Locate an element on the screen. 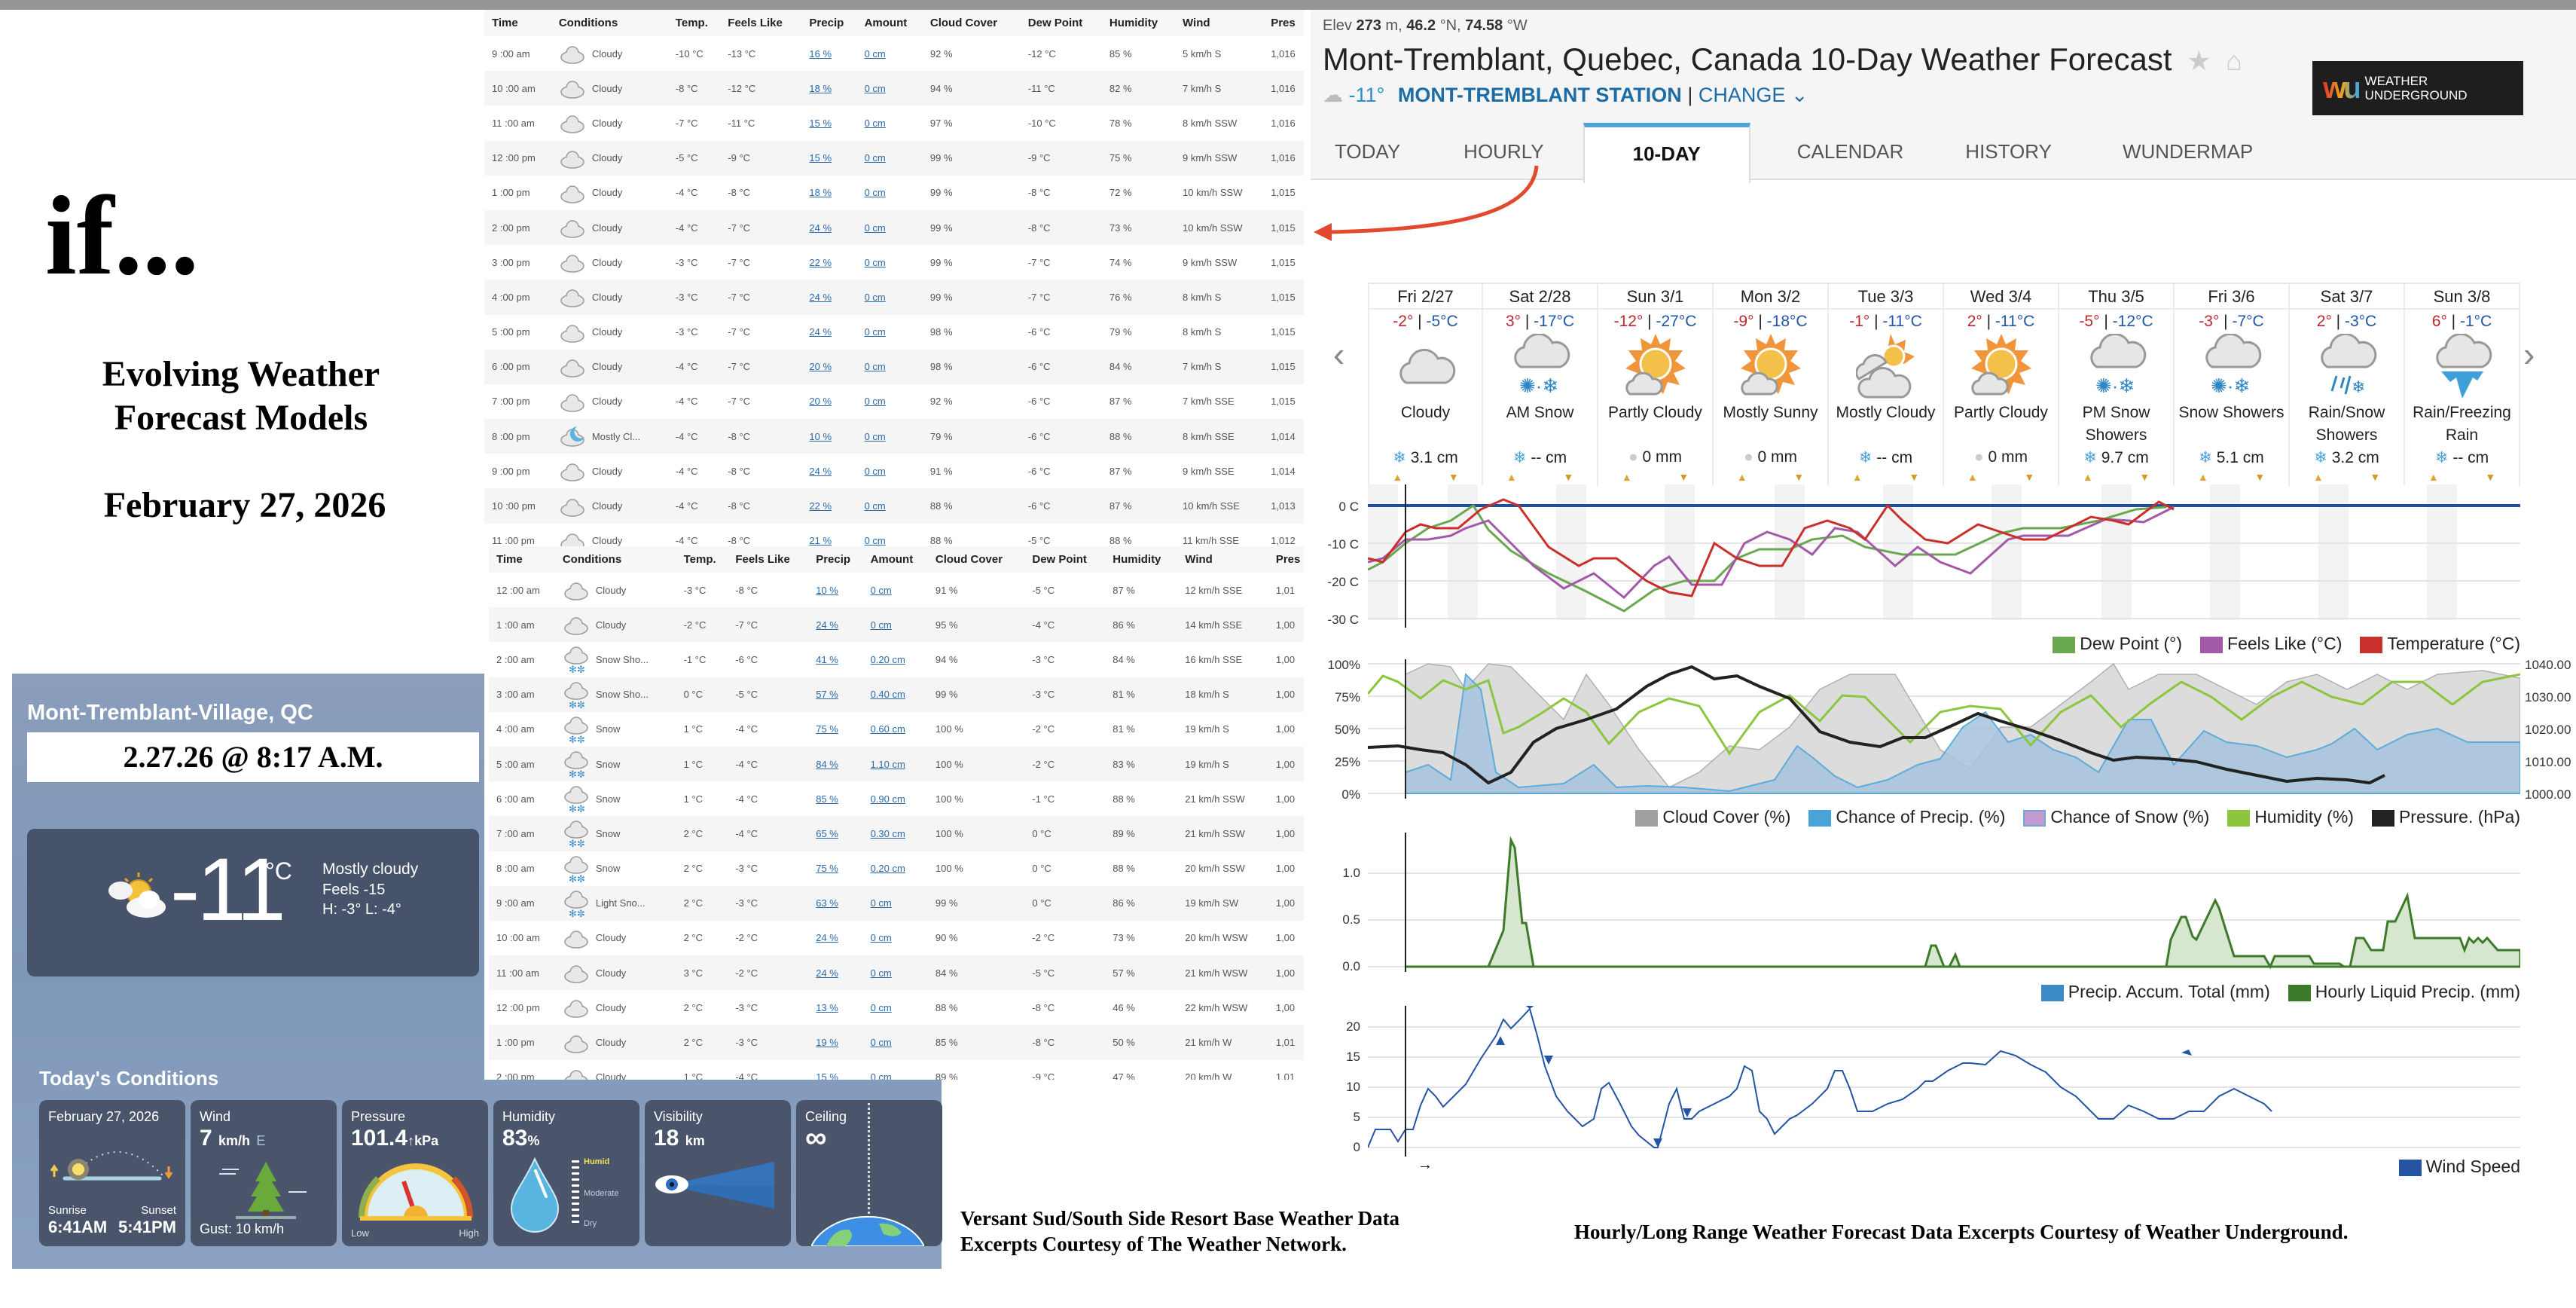 Image resolution: width=2576 pixels, height=1308 pixels. tab-today: TODAY is located at coordinates (1368, 151).